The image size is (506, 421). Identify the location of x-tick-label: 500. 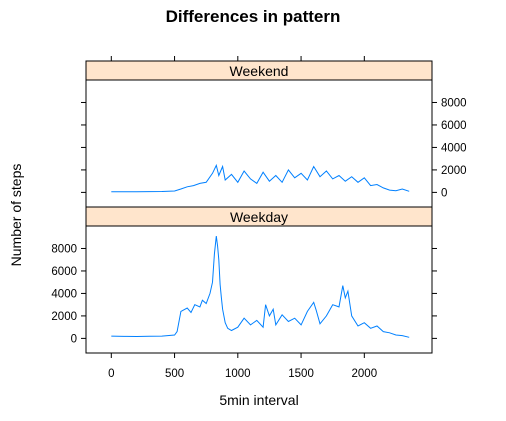
(174, 374).